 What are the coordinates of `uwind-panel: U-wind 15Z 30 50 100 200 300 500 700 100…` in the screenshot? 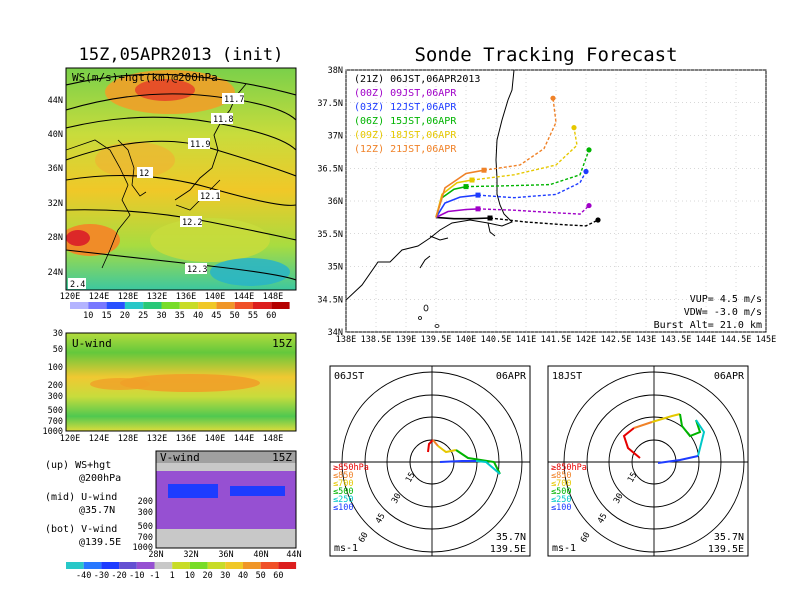 It's located at (170, 386).